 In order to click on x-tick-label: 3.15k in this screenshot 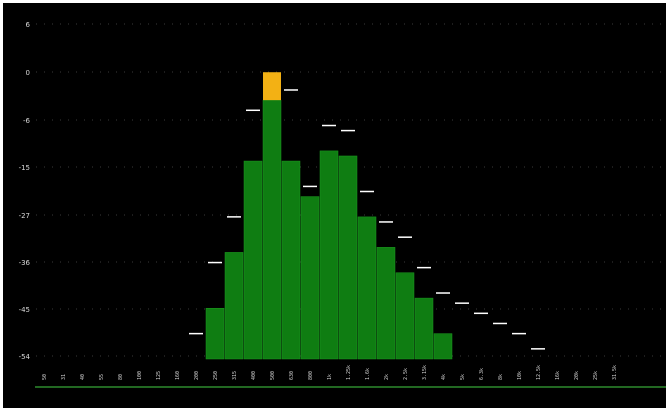, I will do `click(425, 372)`.